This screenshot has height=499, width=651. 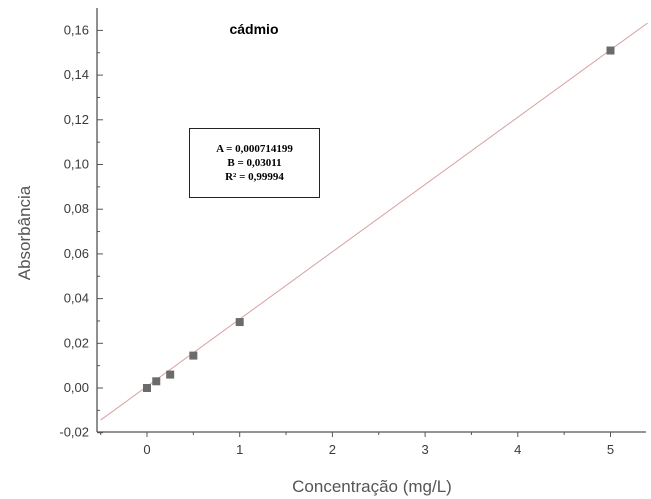 I want to click on x-tick-label: 4, so click(x=517, y=449).